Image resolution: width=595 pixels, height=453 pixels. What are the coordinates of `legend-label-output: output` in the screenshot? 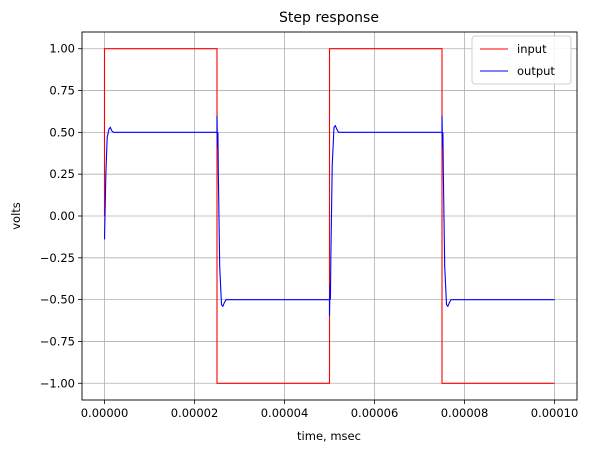 It's located at (536, 71).